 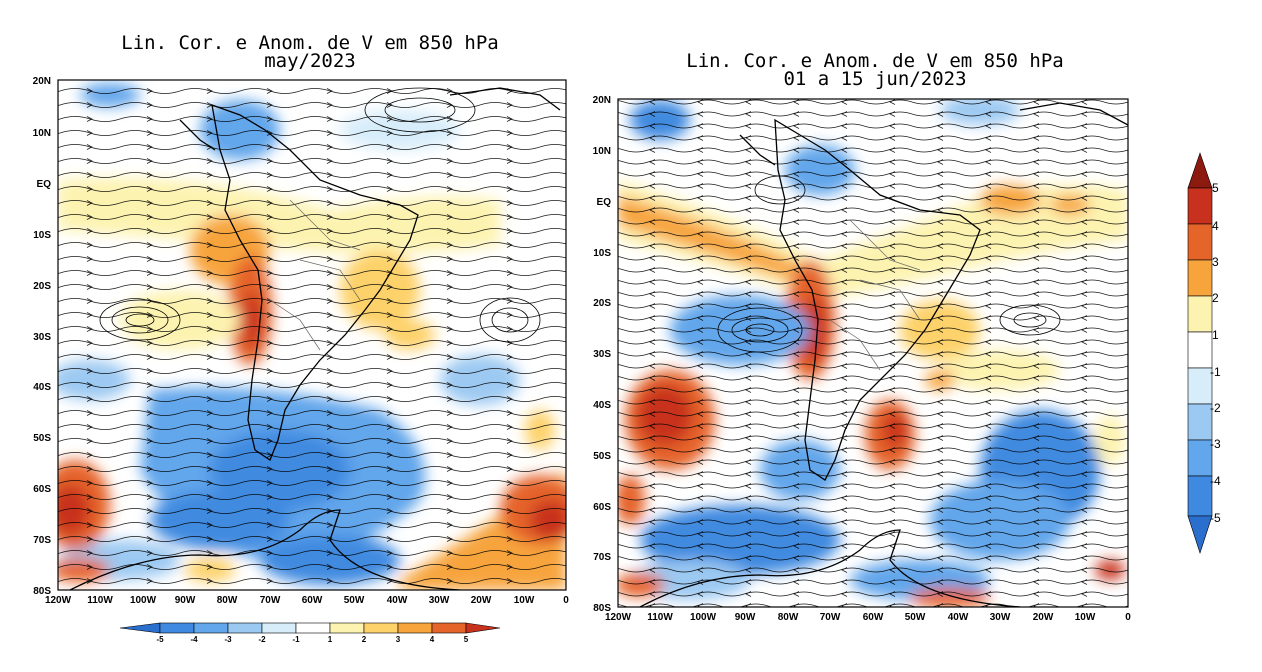 I want to click on lon-label: 10W, so click(x=524, y=600).